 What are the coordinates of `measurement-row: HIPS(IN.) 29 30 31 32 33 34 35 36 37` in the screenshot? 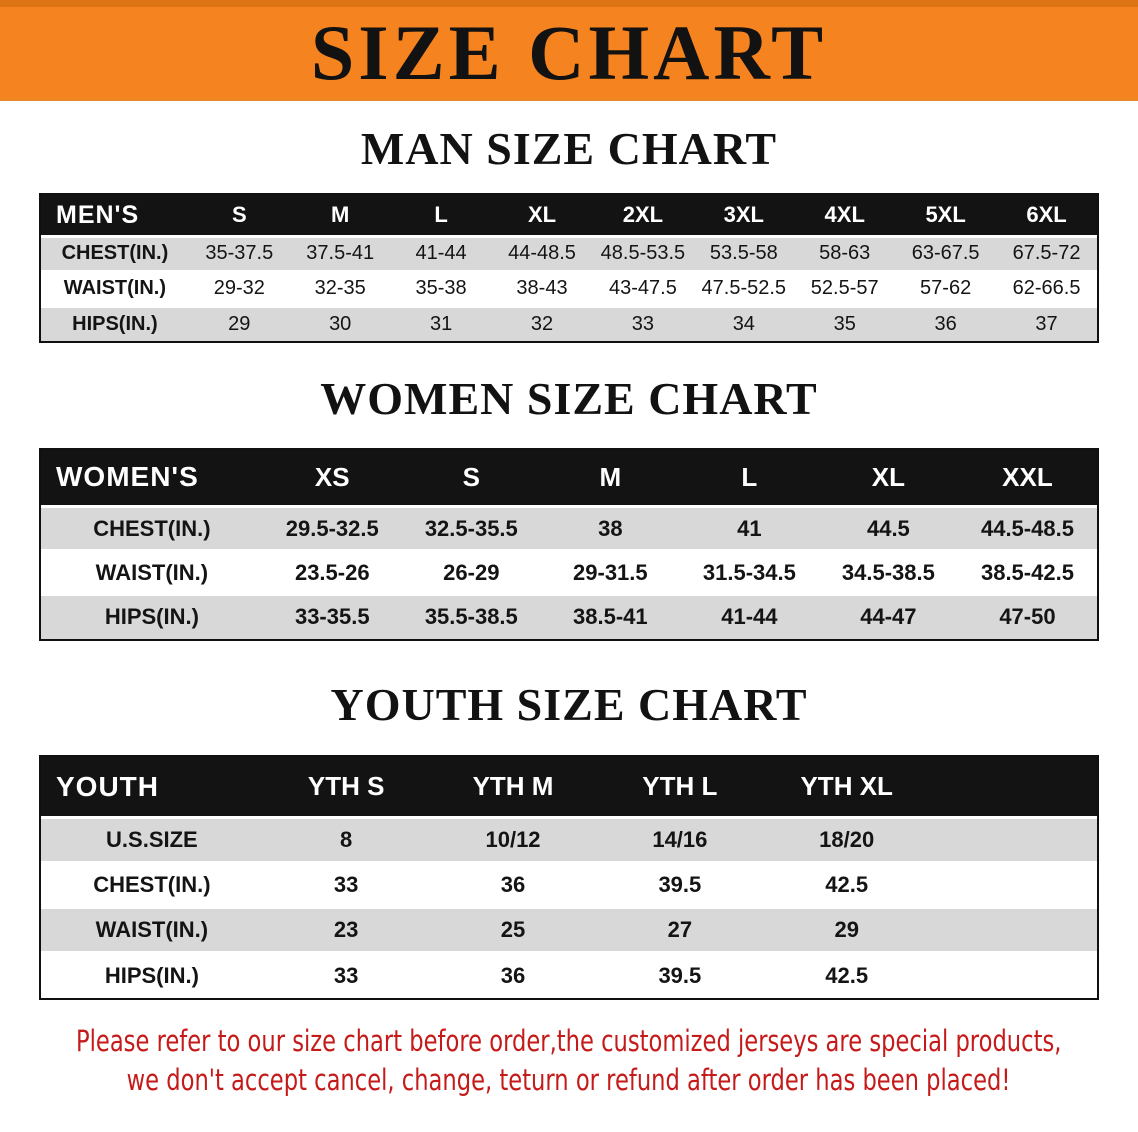 It's located at (569, 323).